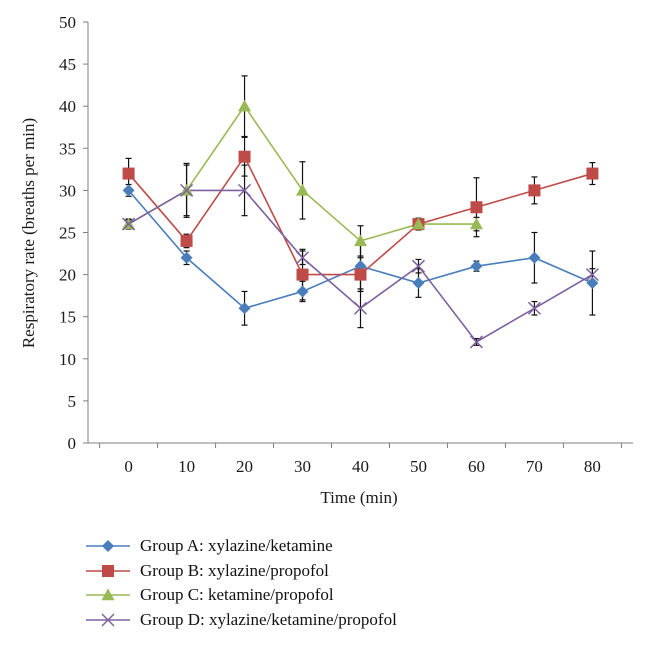 The image size is (647, 653). I want to click on x-tick-label: 40, so click(360, 466).